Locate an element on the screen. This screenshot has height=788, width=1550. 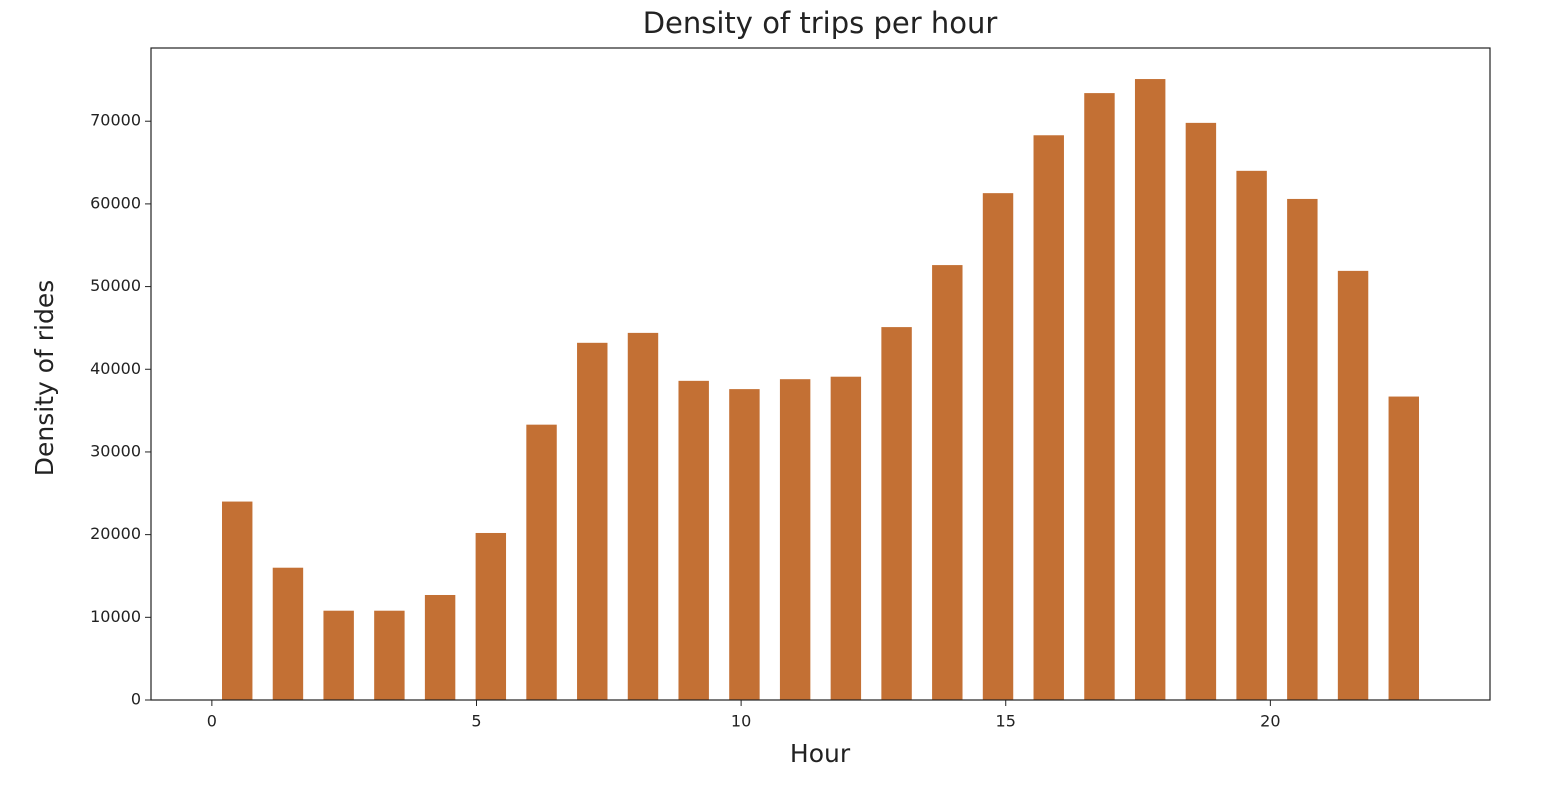
x-tick-label: 10 is located at coordinates (741, 721).